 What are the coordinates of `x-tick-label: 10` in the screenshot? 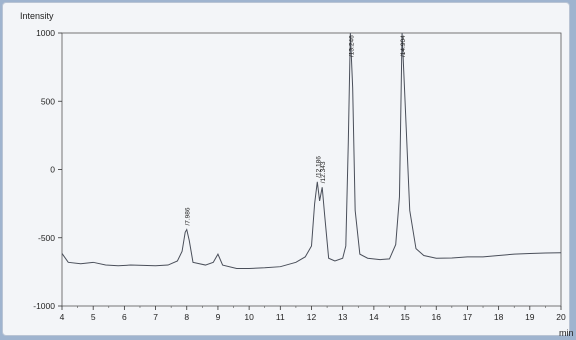 It's located at (249, 317).